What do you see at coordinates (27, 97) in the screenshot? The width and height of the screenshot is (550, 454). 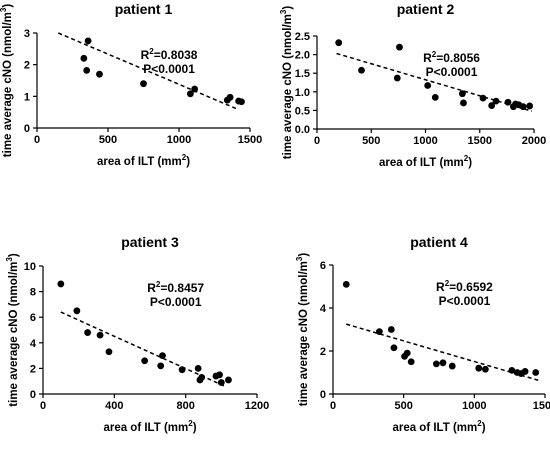 I see `y-tick-label: 1` at bounding box center [27, 97].